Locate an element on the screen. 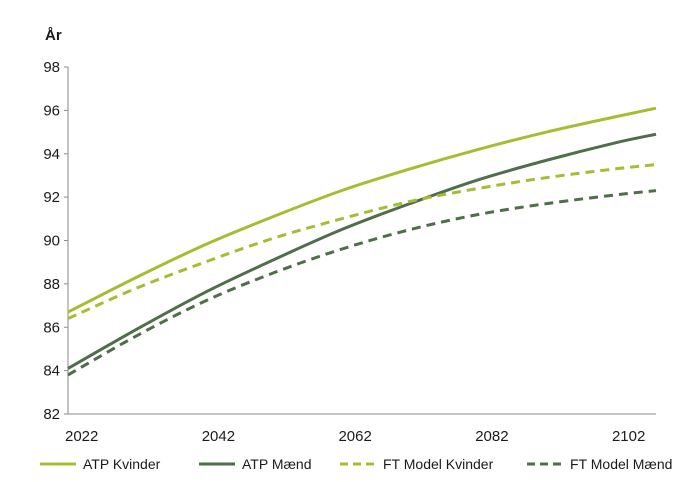 This screenshot has width=691, height=482. y-axis-label: År is located at coordinates (53, 35).